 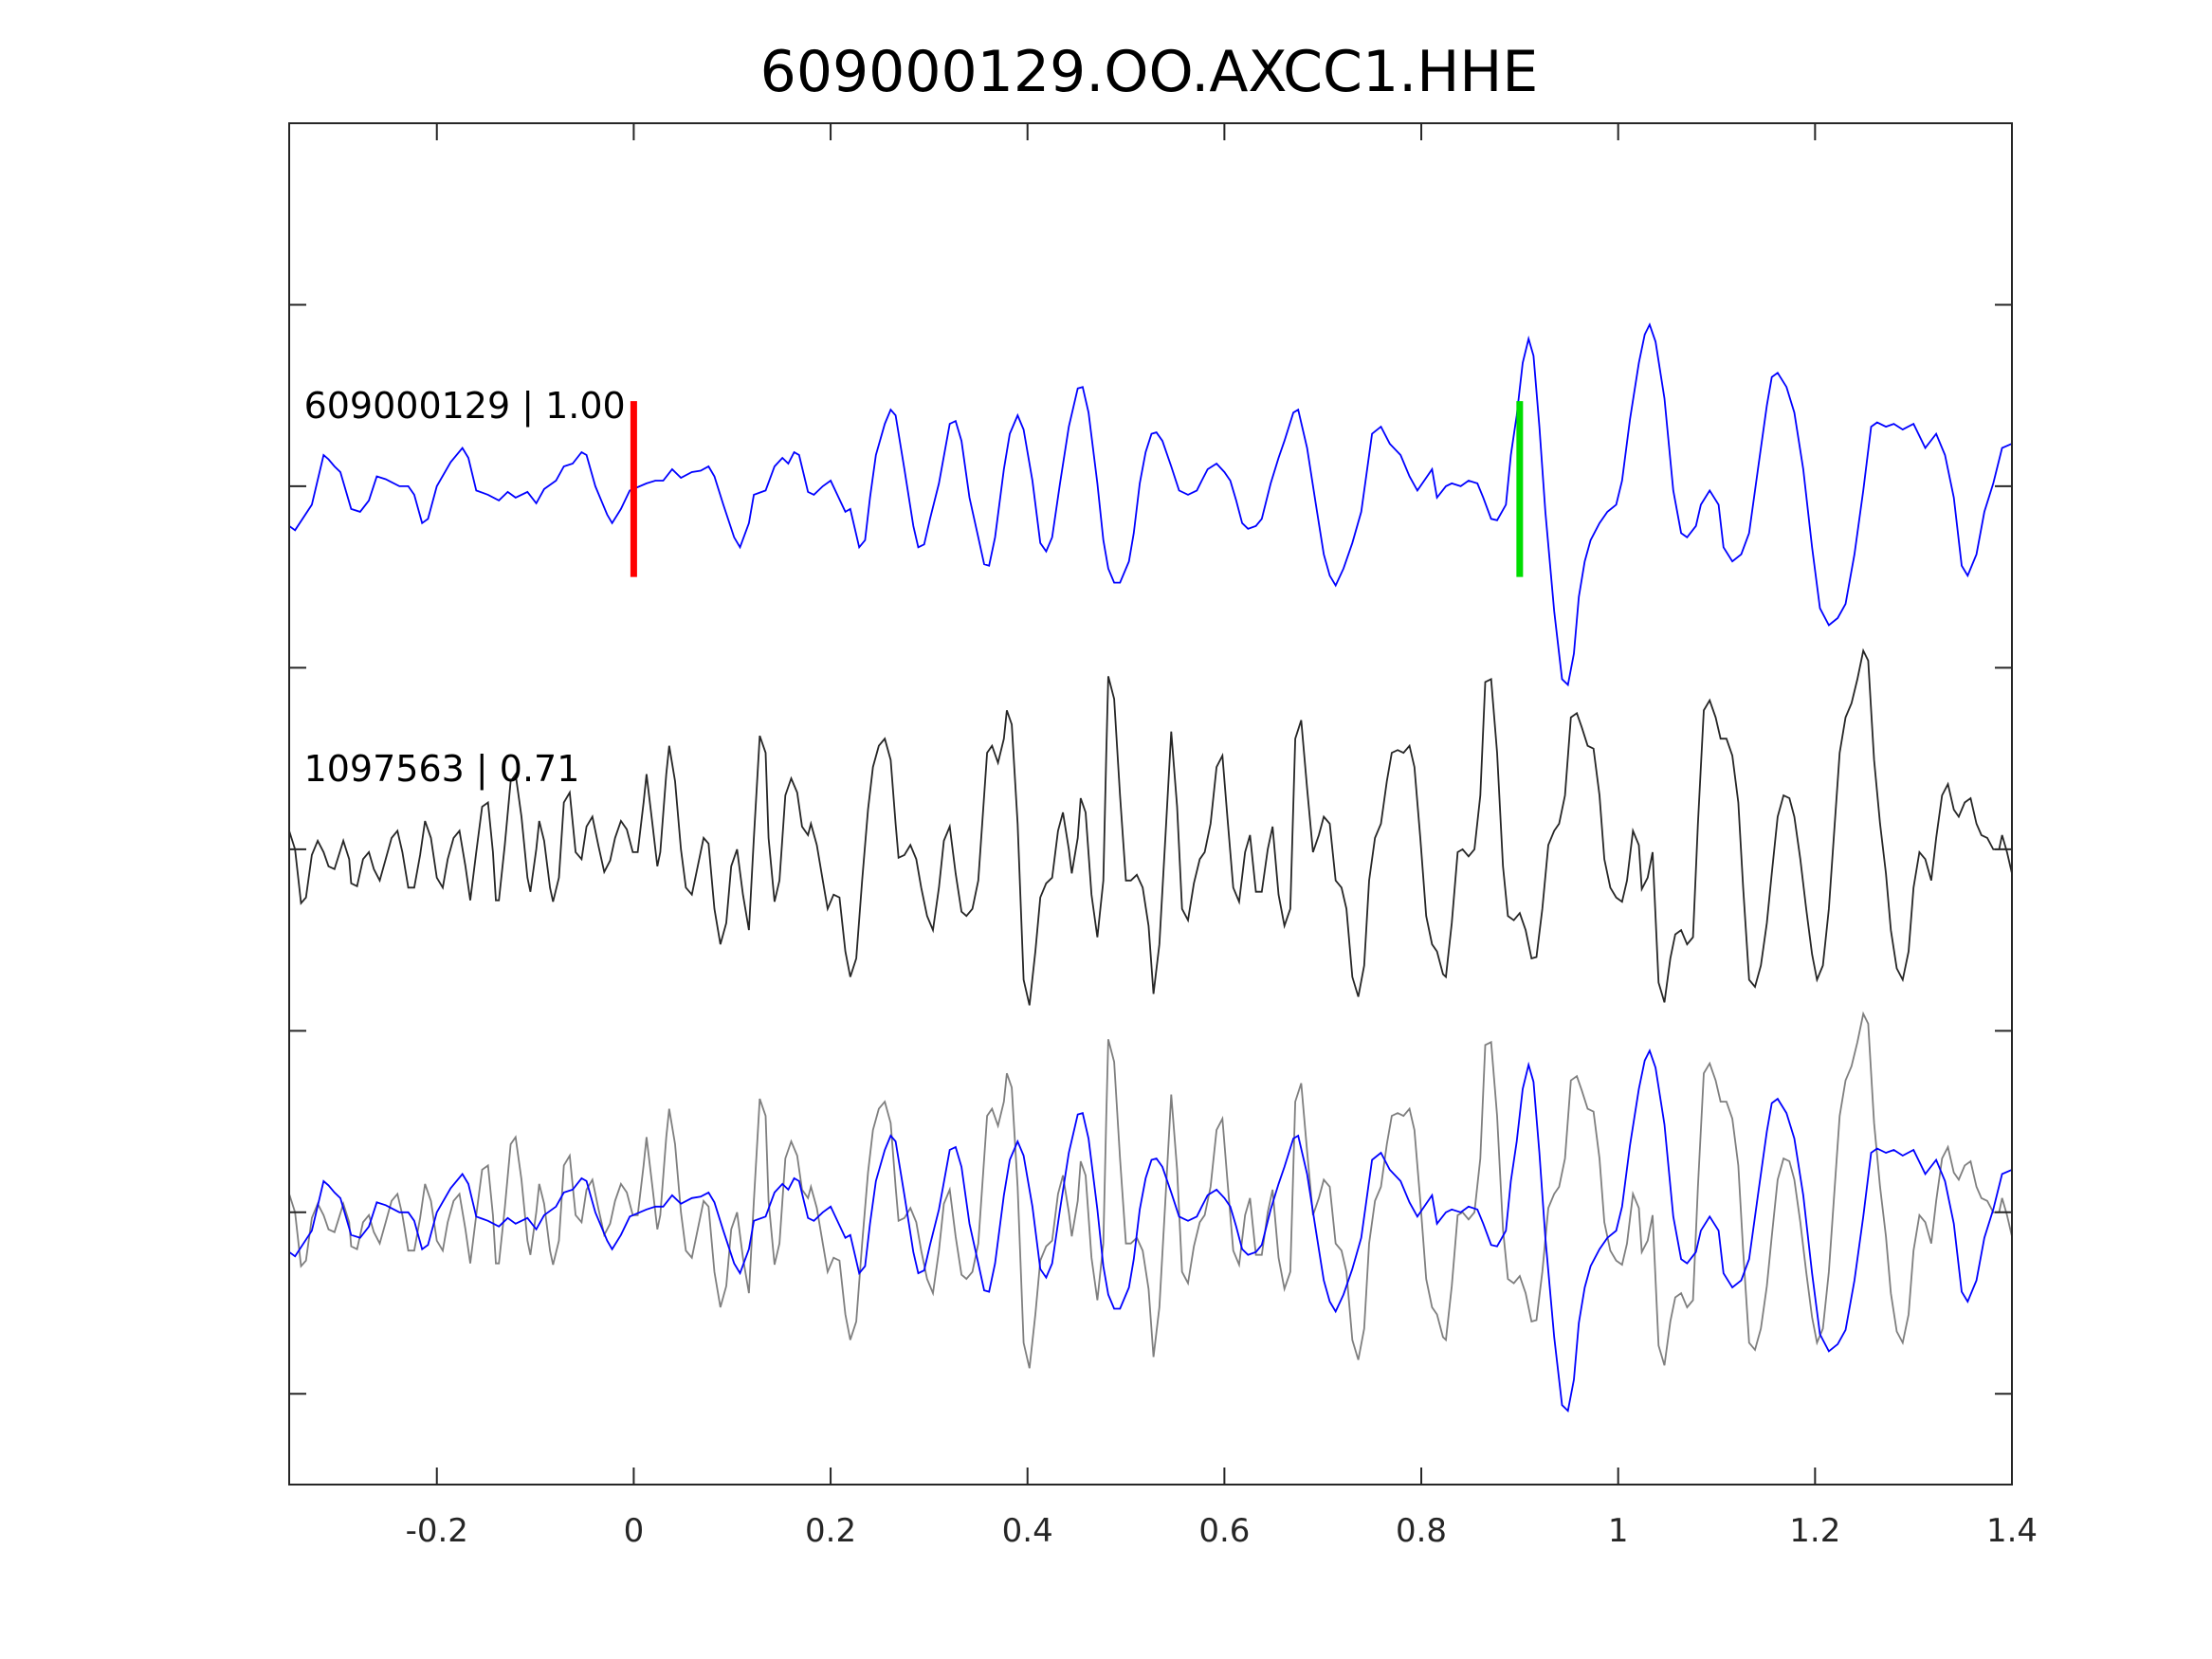 What do you see at coordinates (634, 1531) in the screenshot?
I see `x-tick-label: 0` at bounding box center [634, 1531].